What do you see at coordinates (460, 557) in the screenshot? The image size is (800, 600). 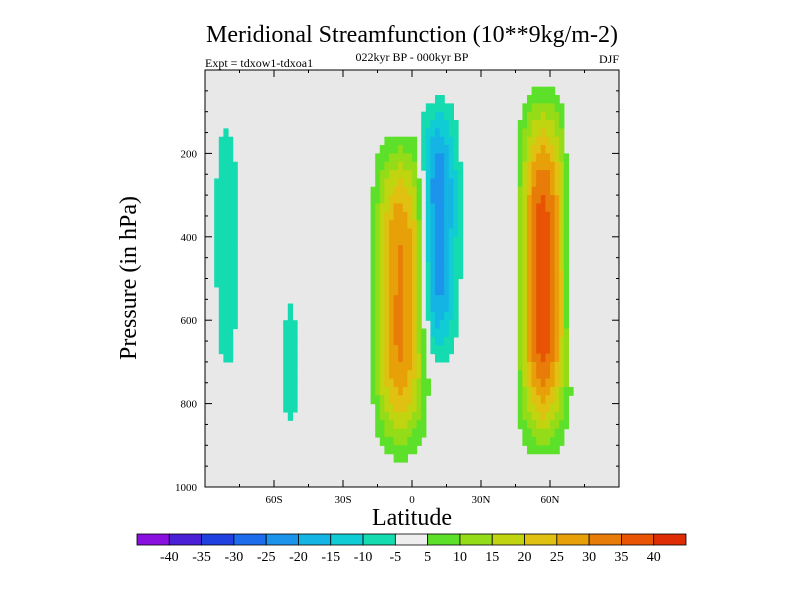 I see `colorbar-level-label: 10` at bounding box center [460, 557].